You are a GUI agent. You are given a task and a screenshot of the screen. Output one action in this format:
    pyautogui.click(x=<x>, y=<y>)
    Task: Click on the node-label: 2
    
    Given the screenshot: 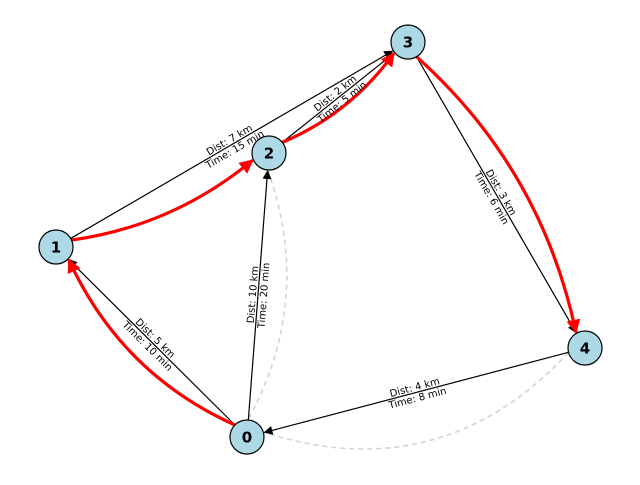 What is the action you would take?
    pyautogui.click(x=269, y=154)
    